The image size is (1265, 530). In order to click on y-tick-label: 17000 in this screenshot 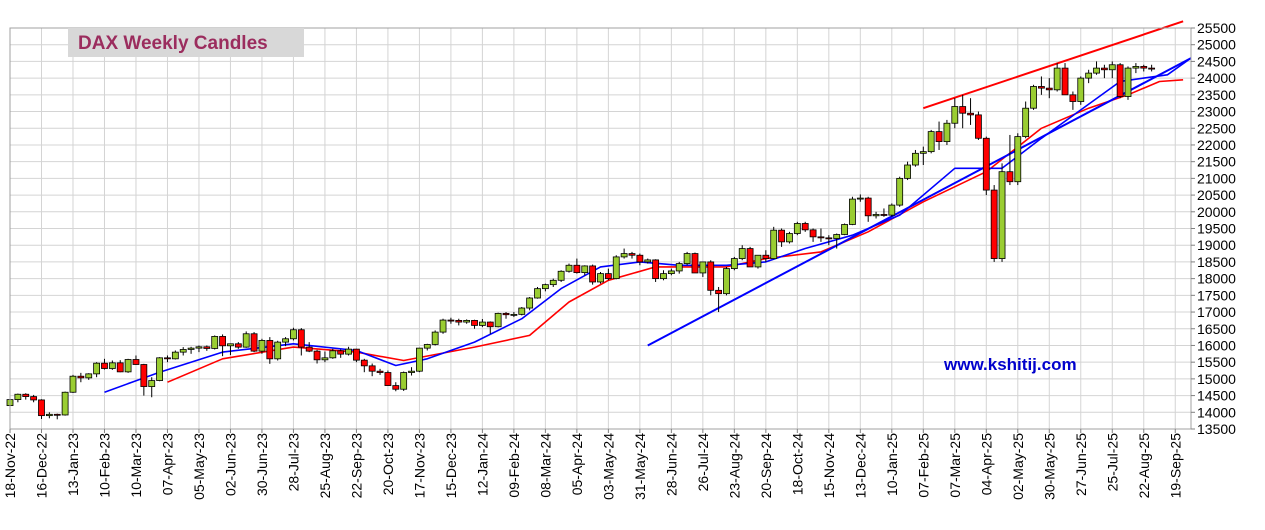, I will do `click(1216, 312)`.